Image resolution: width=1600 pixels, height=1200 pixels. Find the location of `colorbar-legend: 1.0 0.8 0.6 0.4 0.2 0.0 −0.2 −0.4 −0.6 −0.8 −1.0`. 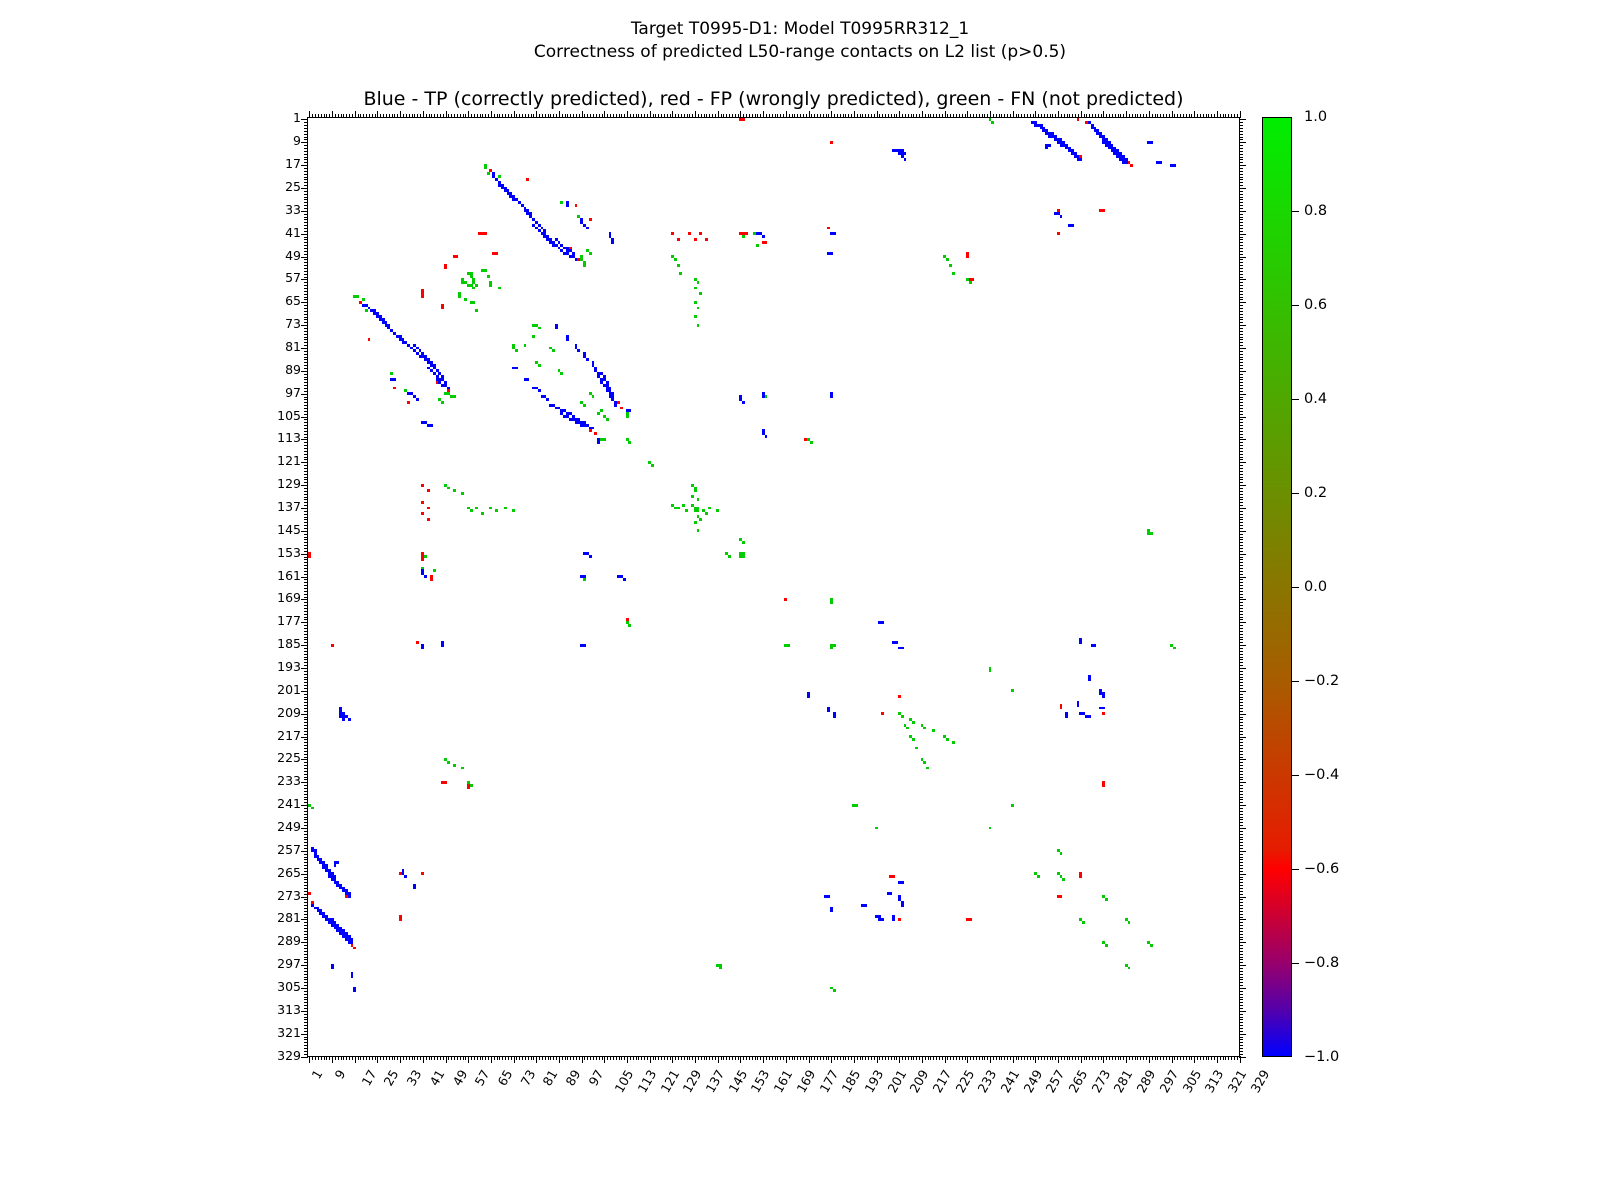

colorbar-legend: 1.0 0.8 0.6 0.4 0.2 0.0 −0.2 −0.4 −0.6 −0.8 −1.0 is located at coordinates (1300, 587).